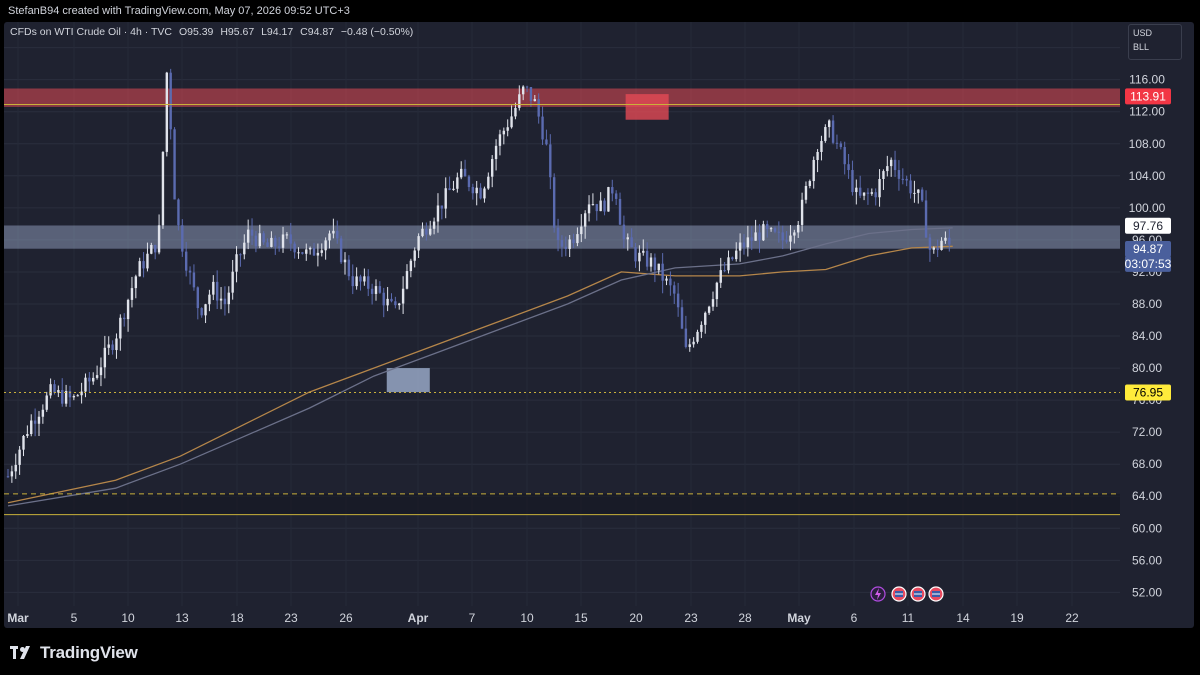 The height and width of the screenshot is (675, 1200). I want to click on currency-unit-box: USD BLL, so click(1155, 42).